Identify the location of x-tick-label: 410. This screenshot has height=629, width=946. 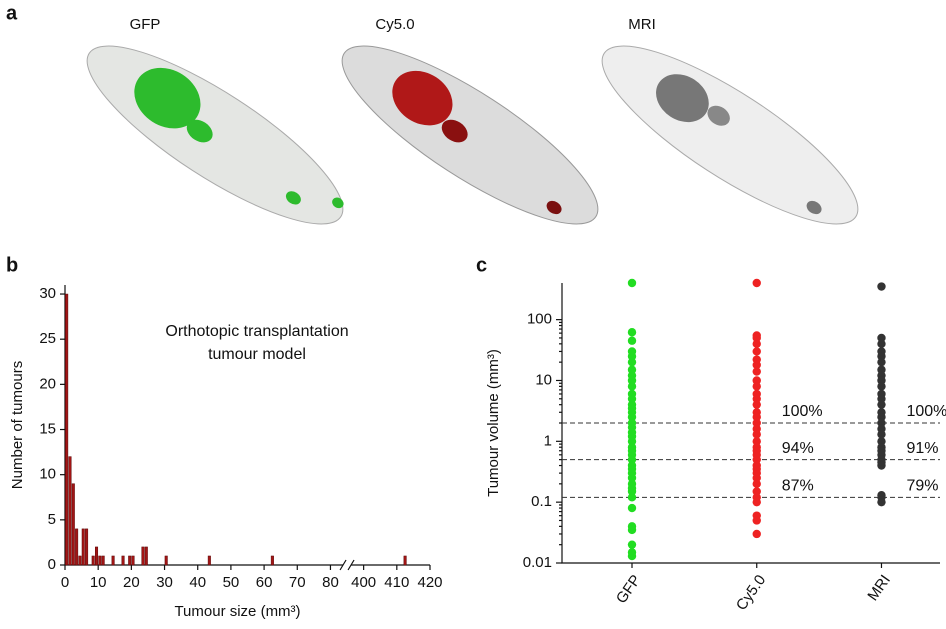
(396, 582).